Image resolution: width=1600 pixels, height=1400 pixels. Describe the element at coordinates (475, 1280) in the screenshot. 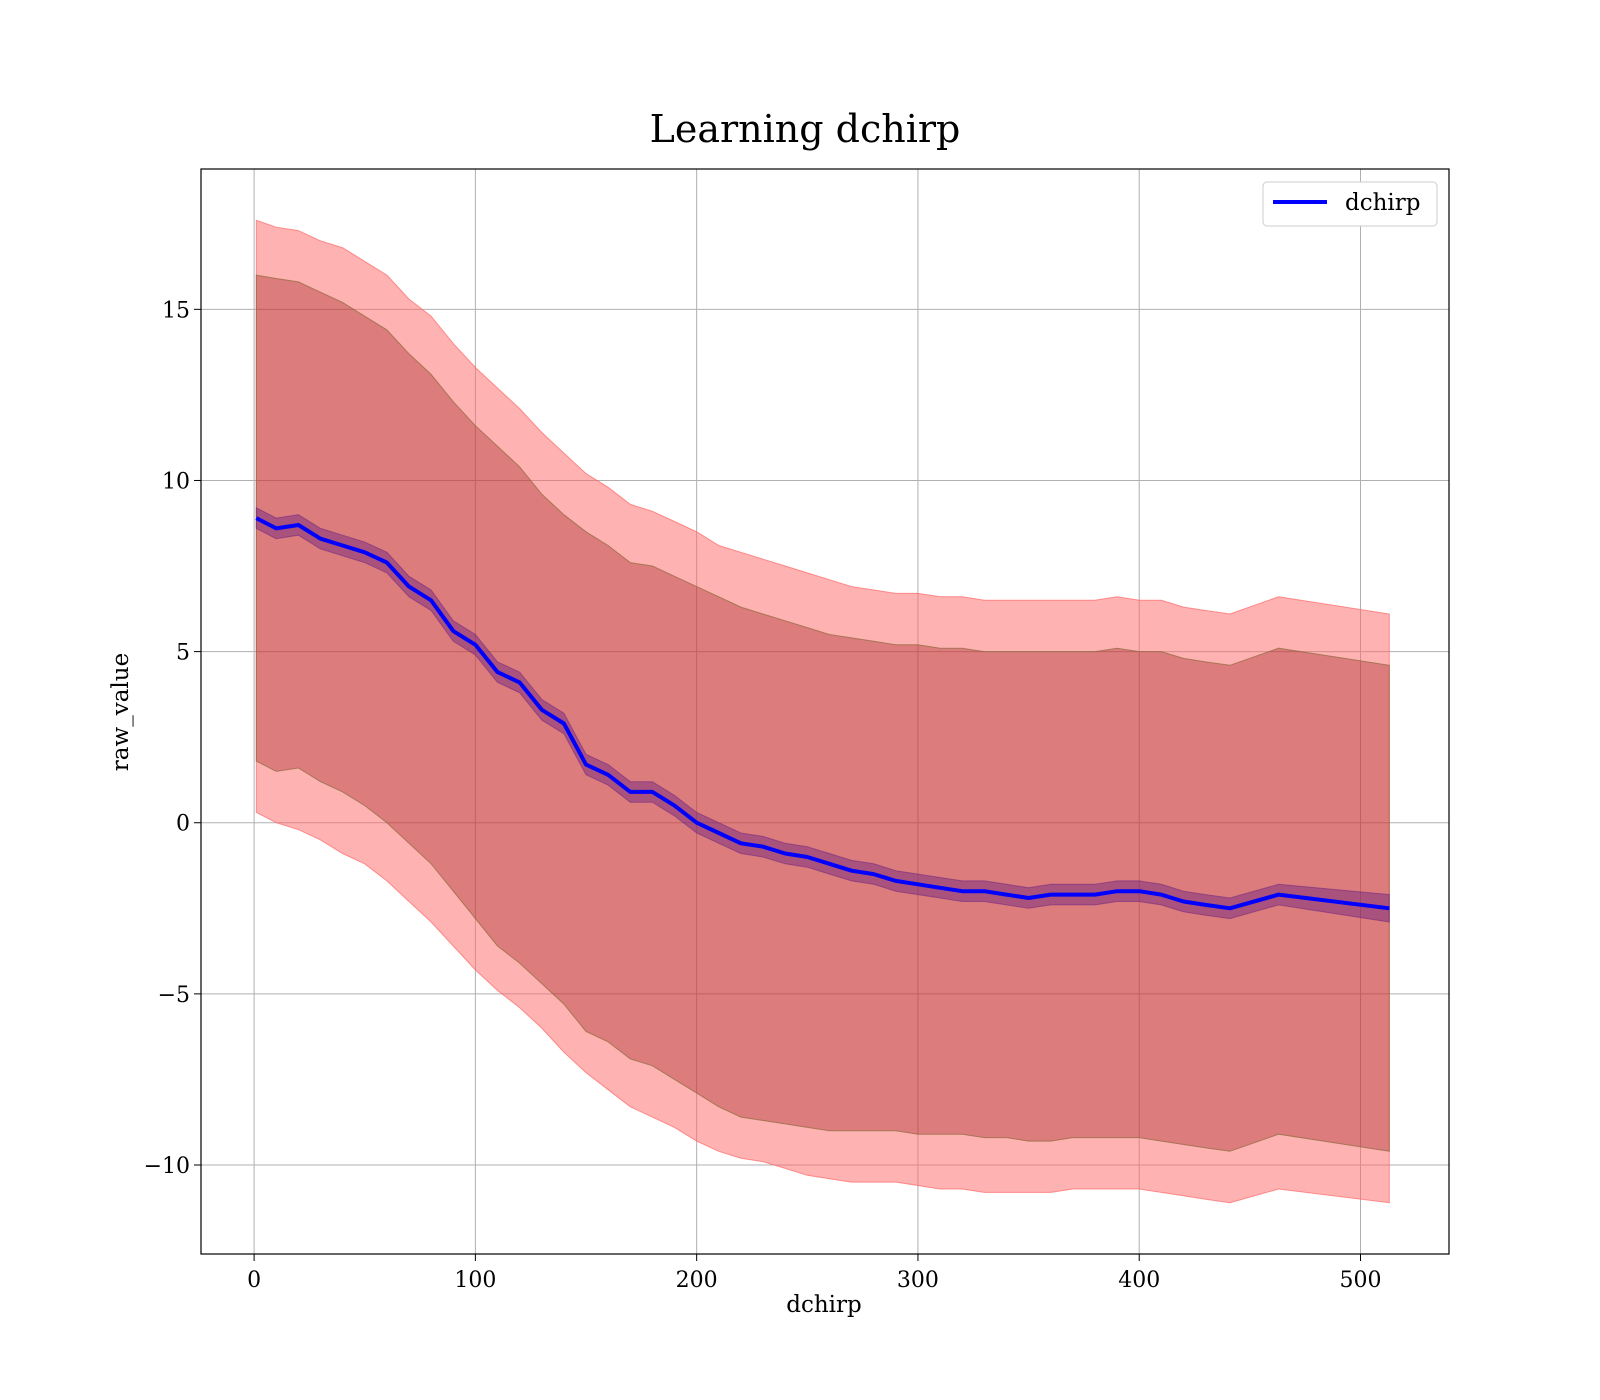

I see `x-tick-label: 100` at that location.